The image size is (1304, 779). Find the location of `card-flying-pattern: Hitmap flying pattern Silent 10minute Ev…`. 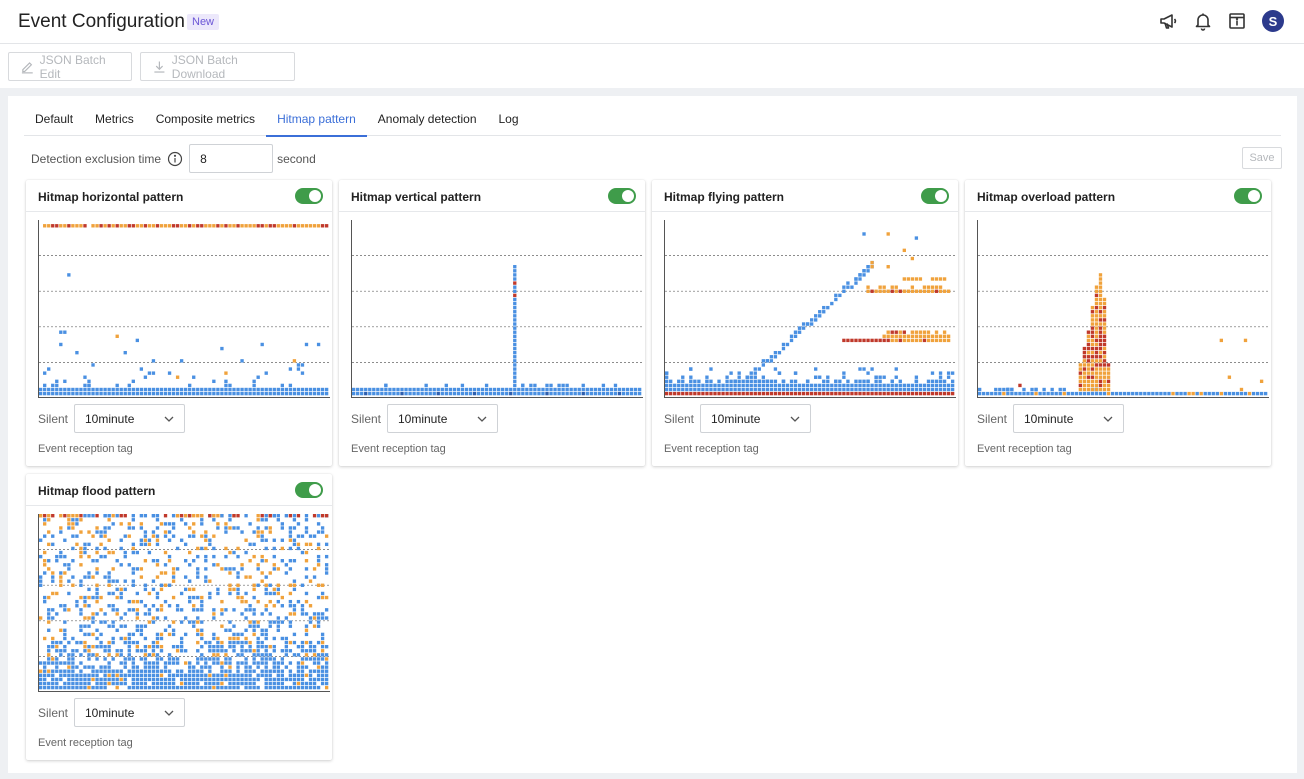

card-flying-pattern: Hitmap flying pattern Silent 10minute Ev… is located at coordinates (805, 323).